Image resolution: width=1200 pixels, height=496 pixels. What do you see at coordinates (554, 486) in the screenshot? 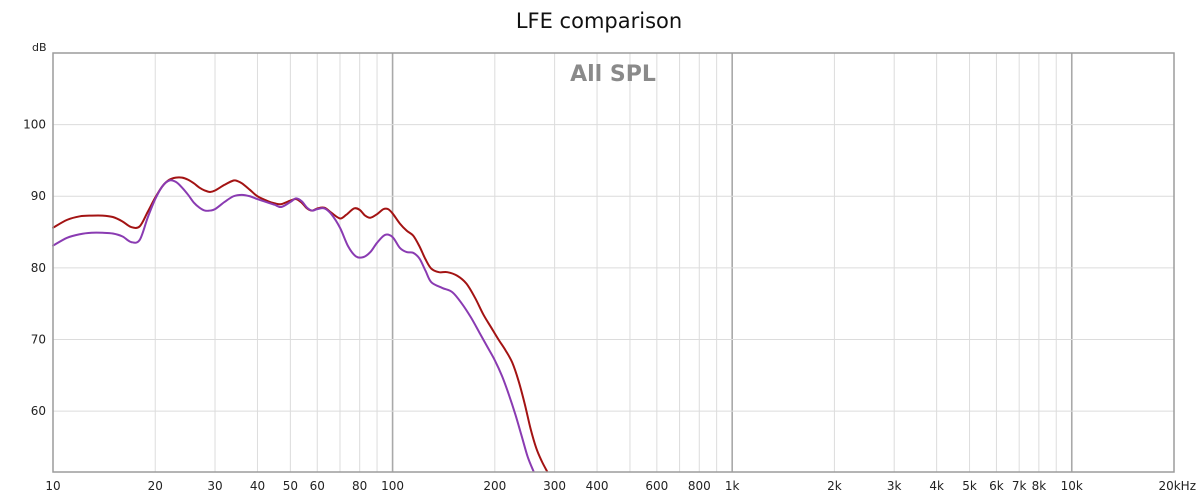
I see `x-tick-label: 300` at bounding box center [554, 486].